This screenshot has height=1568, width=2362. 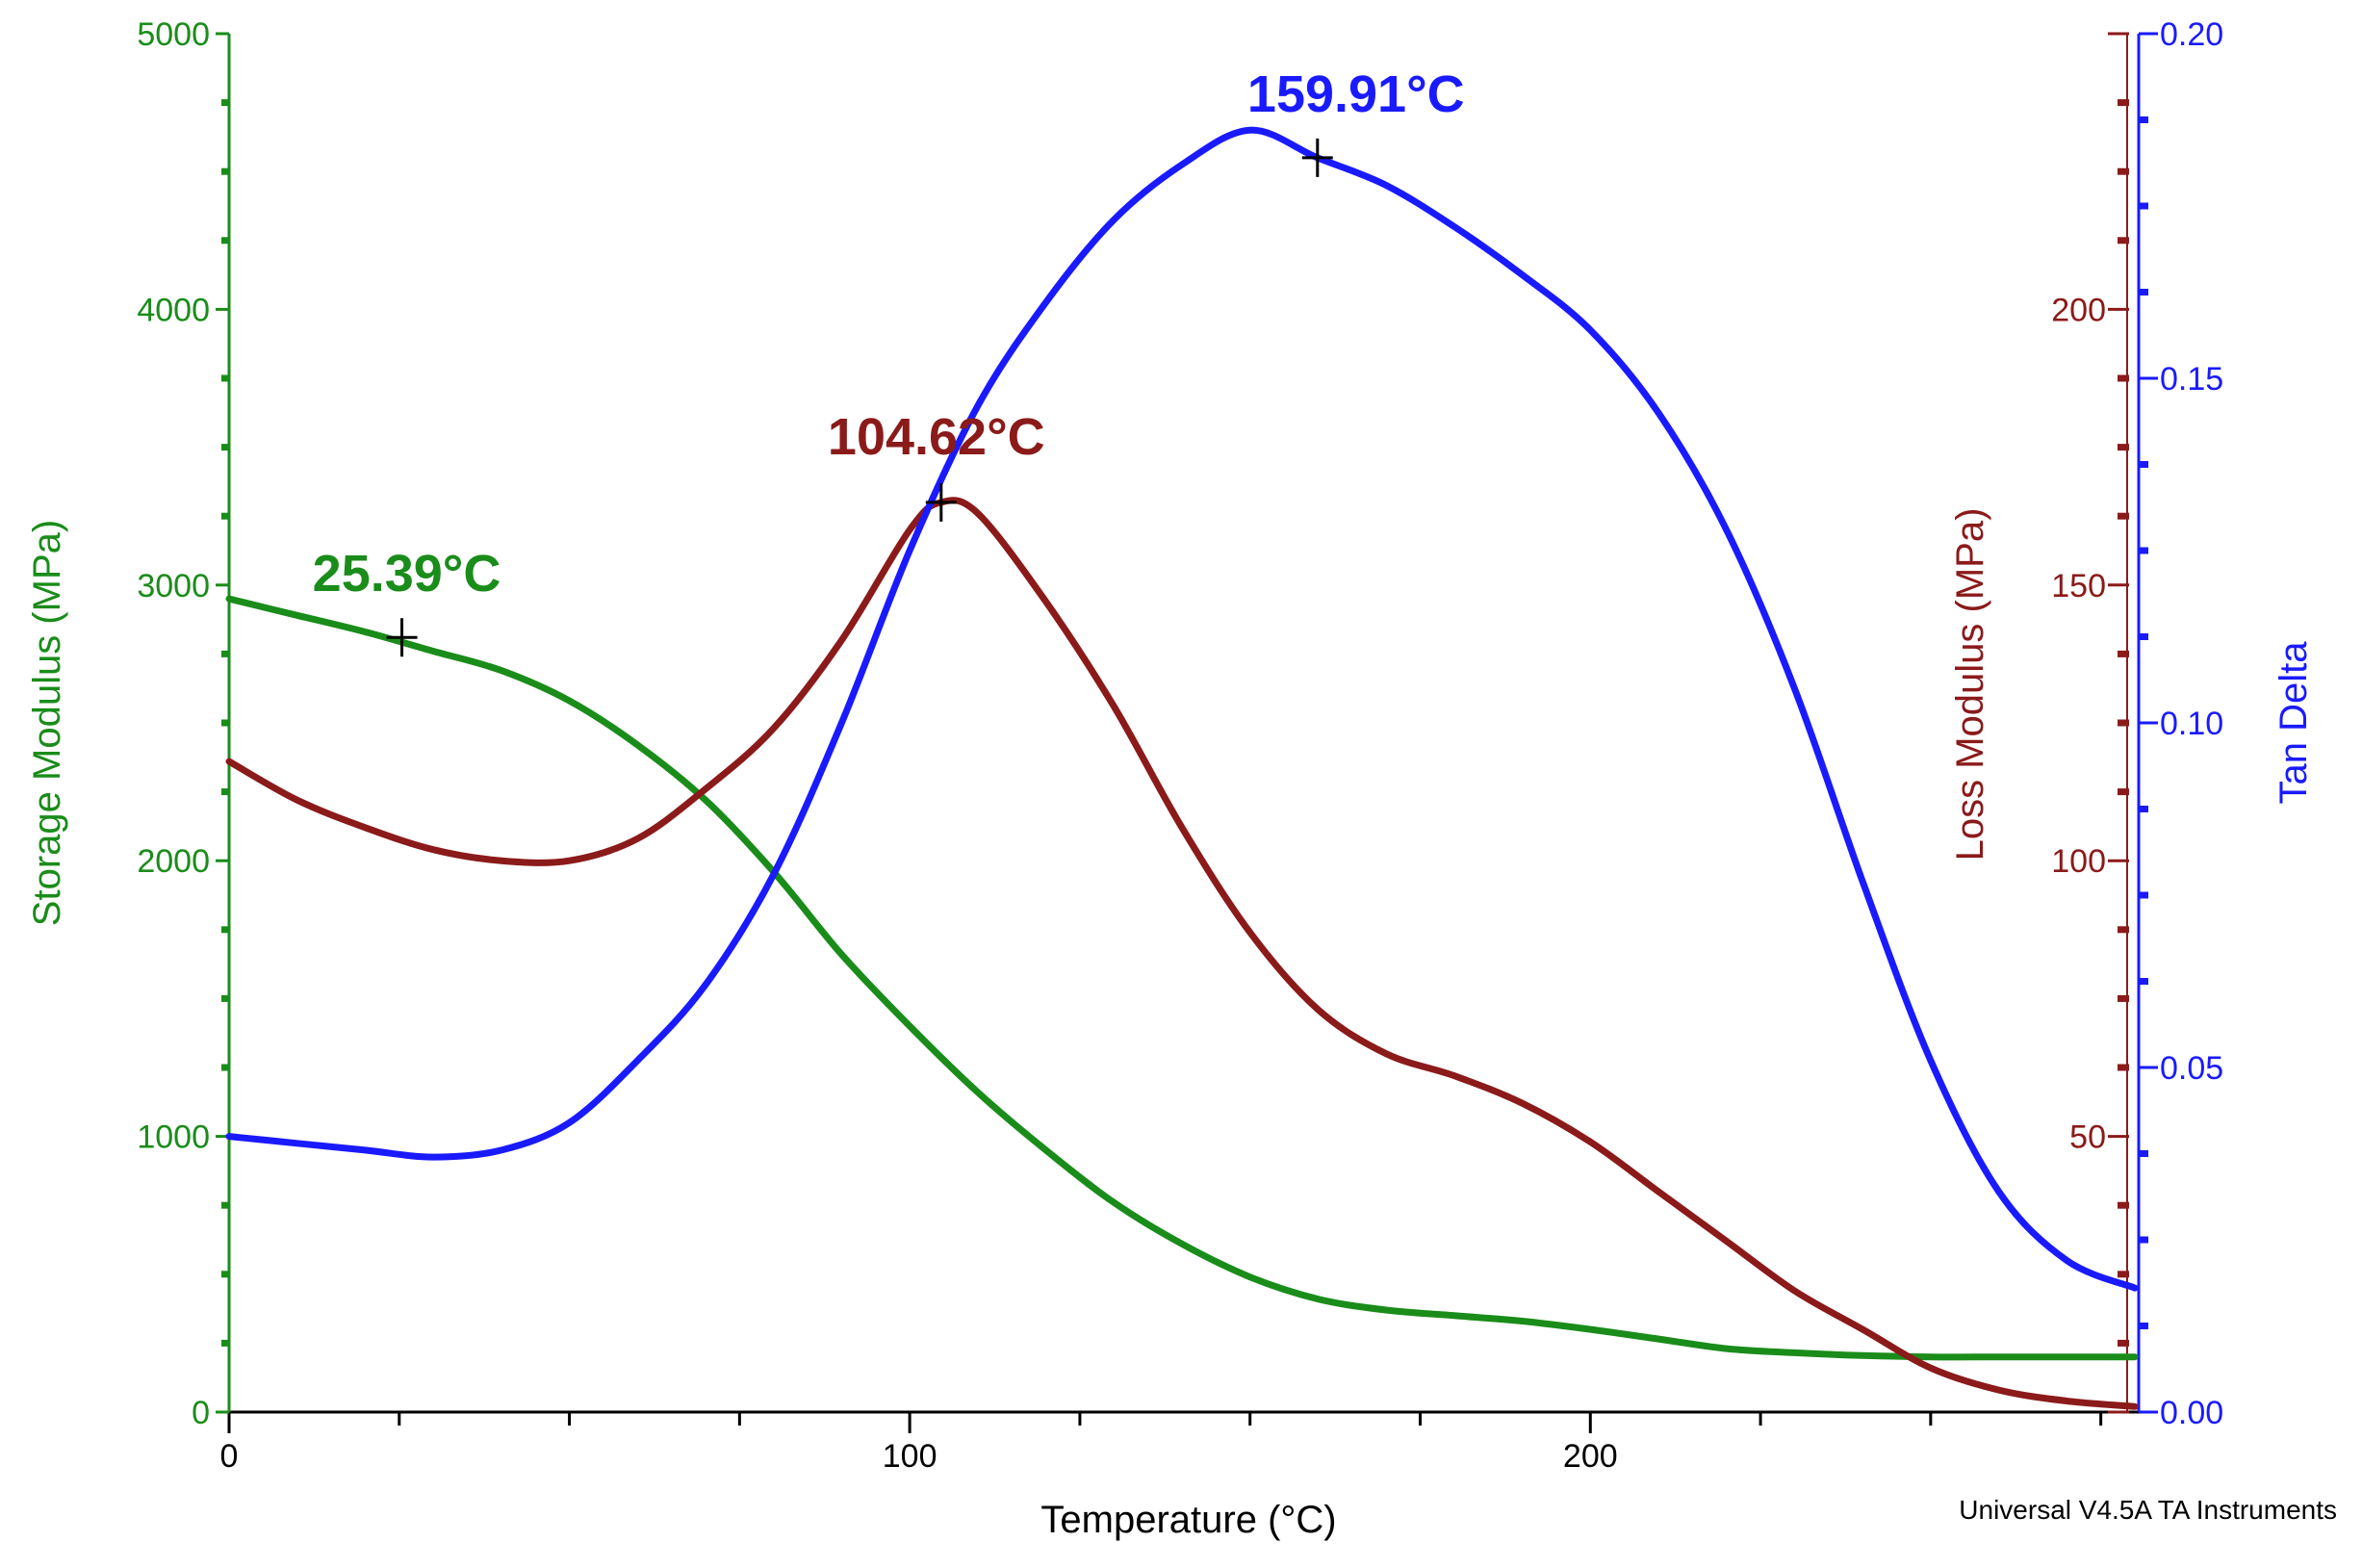 I want to click on storage-axis-title: Storage Modulus (MPa), so click(x=47, y=723).